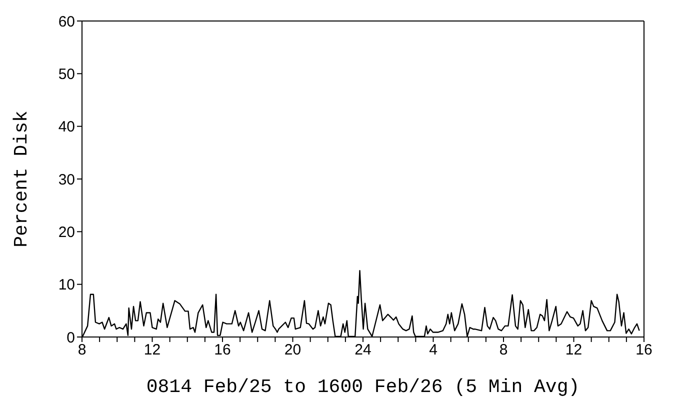 The width and height of the screenshot is (685, 412). What do you see at coordinates (293, 350) in the screenshot?
I see `x-tick-label: 20` at bounding box center [293, 350].